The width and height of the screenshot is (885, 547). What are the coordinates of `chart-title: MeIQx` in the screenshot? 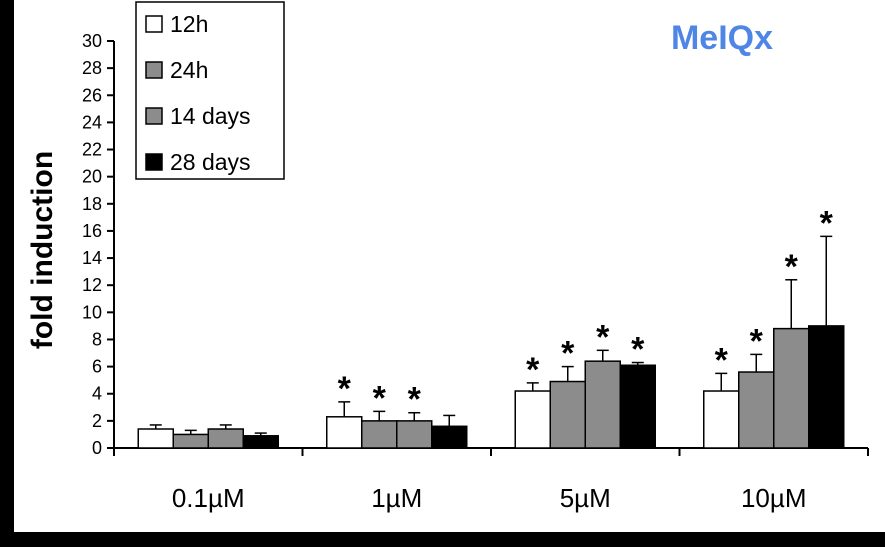 It's located at (722, 38).